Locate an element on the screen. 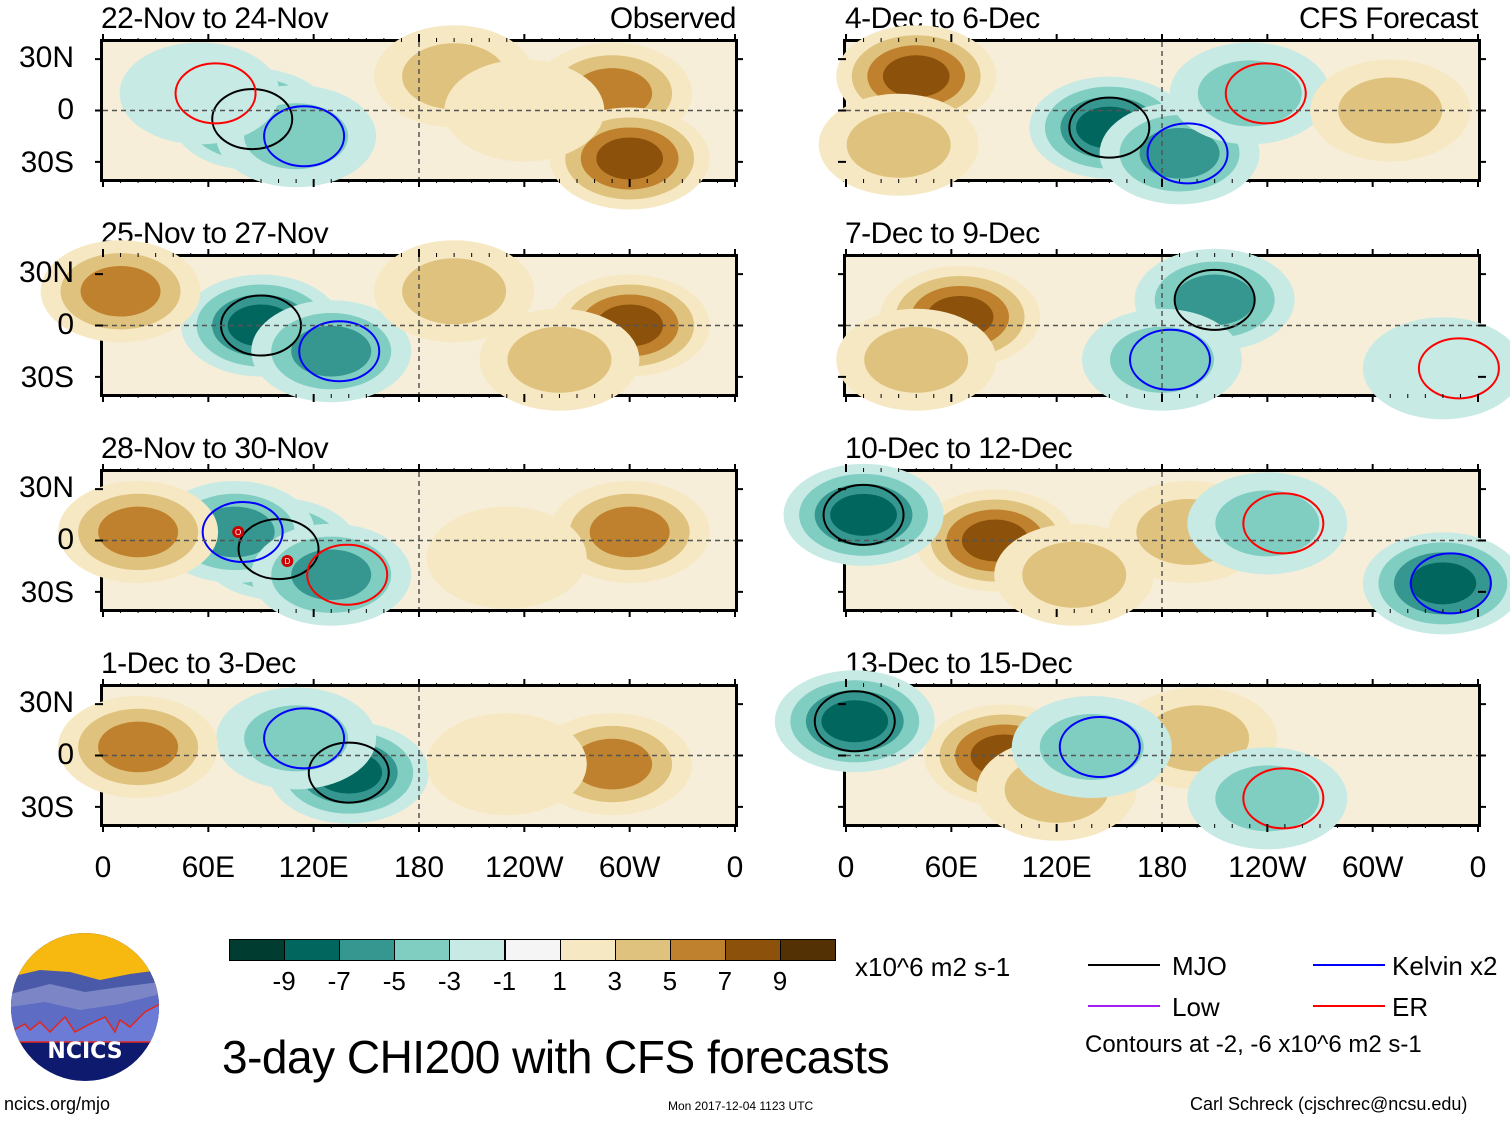  colorbar-tick-label: 5 is located at coordinates (670, 981).